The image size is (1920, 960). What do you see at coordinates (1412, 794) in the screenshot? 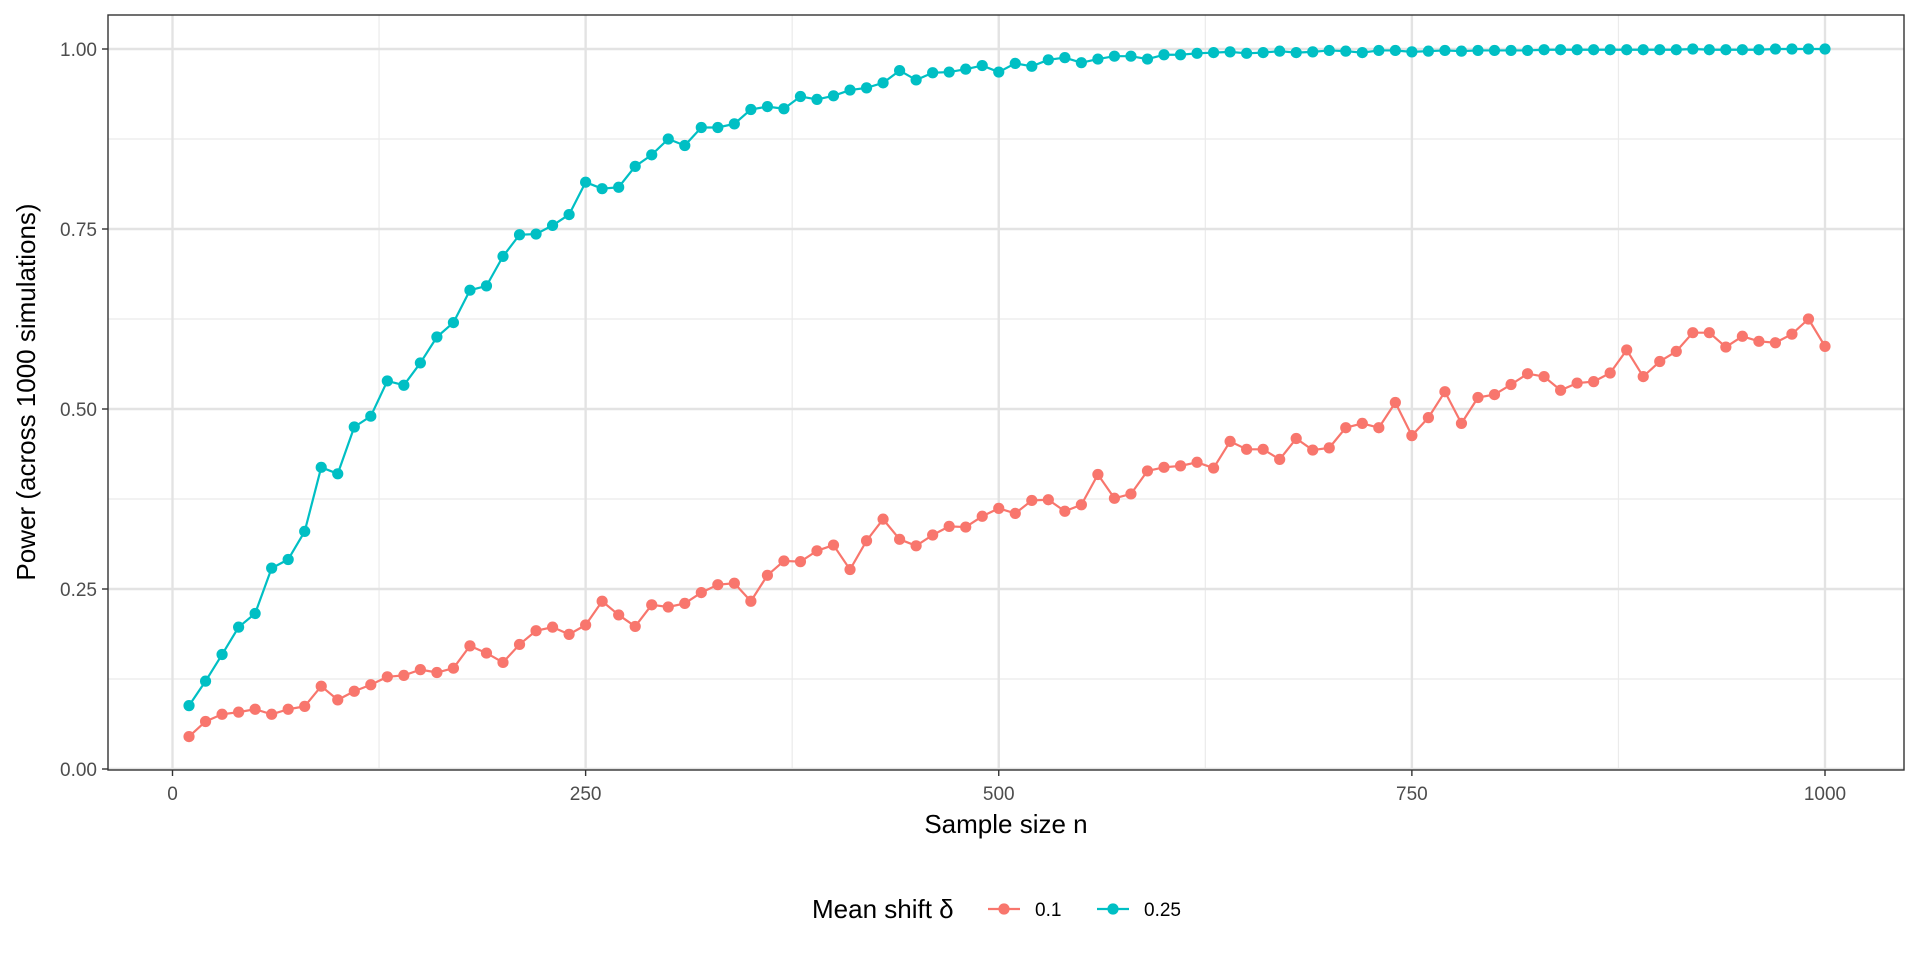
I see `x-tick-label: 750` at bounding box center [1412, 794].